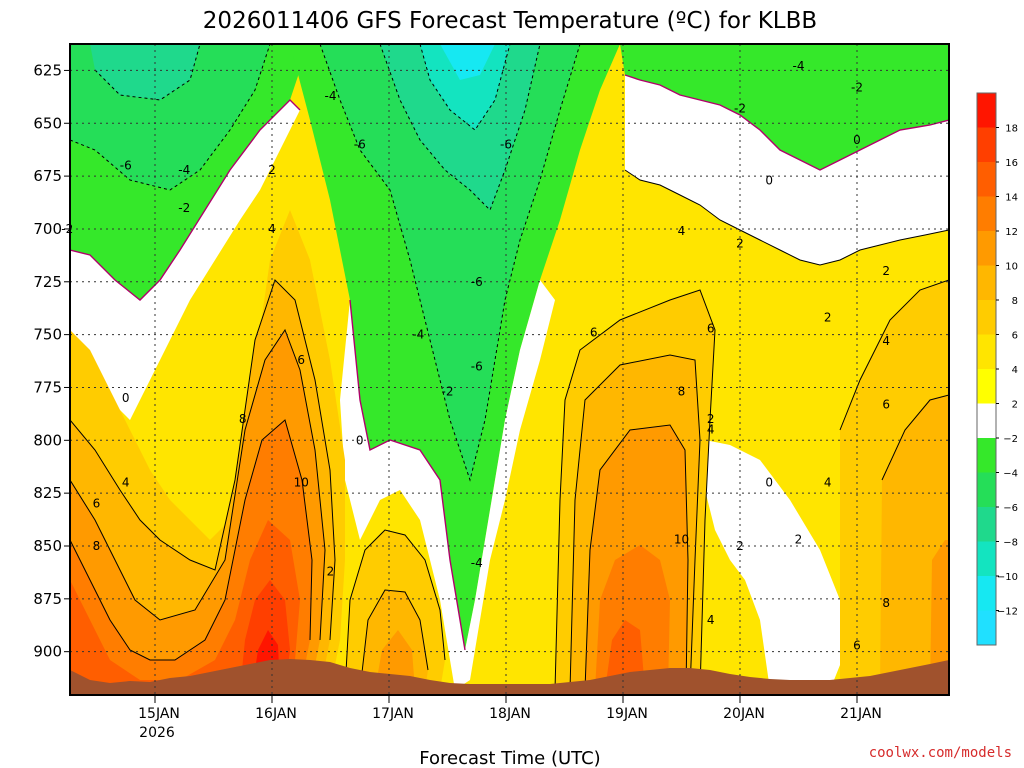 The image size is (1024, 768). I want to click on cold-region-right, so click(784, 107).